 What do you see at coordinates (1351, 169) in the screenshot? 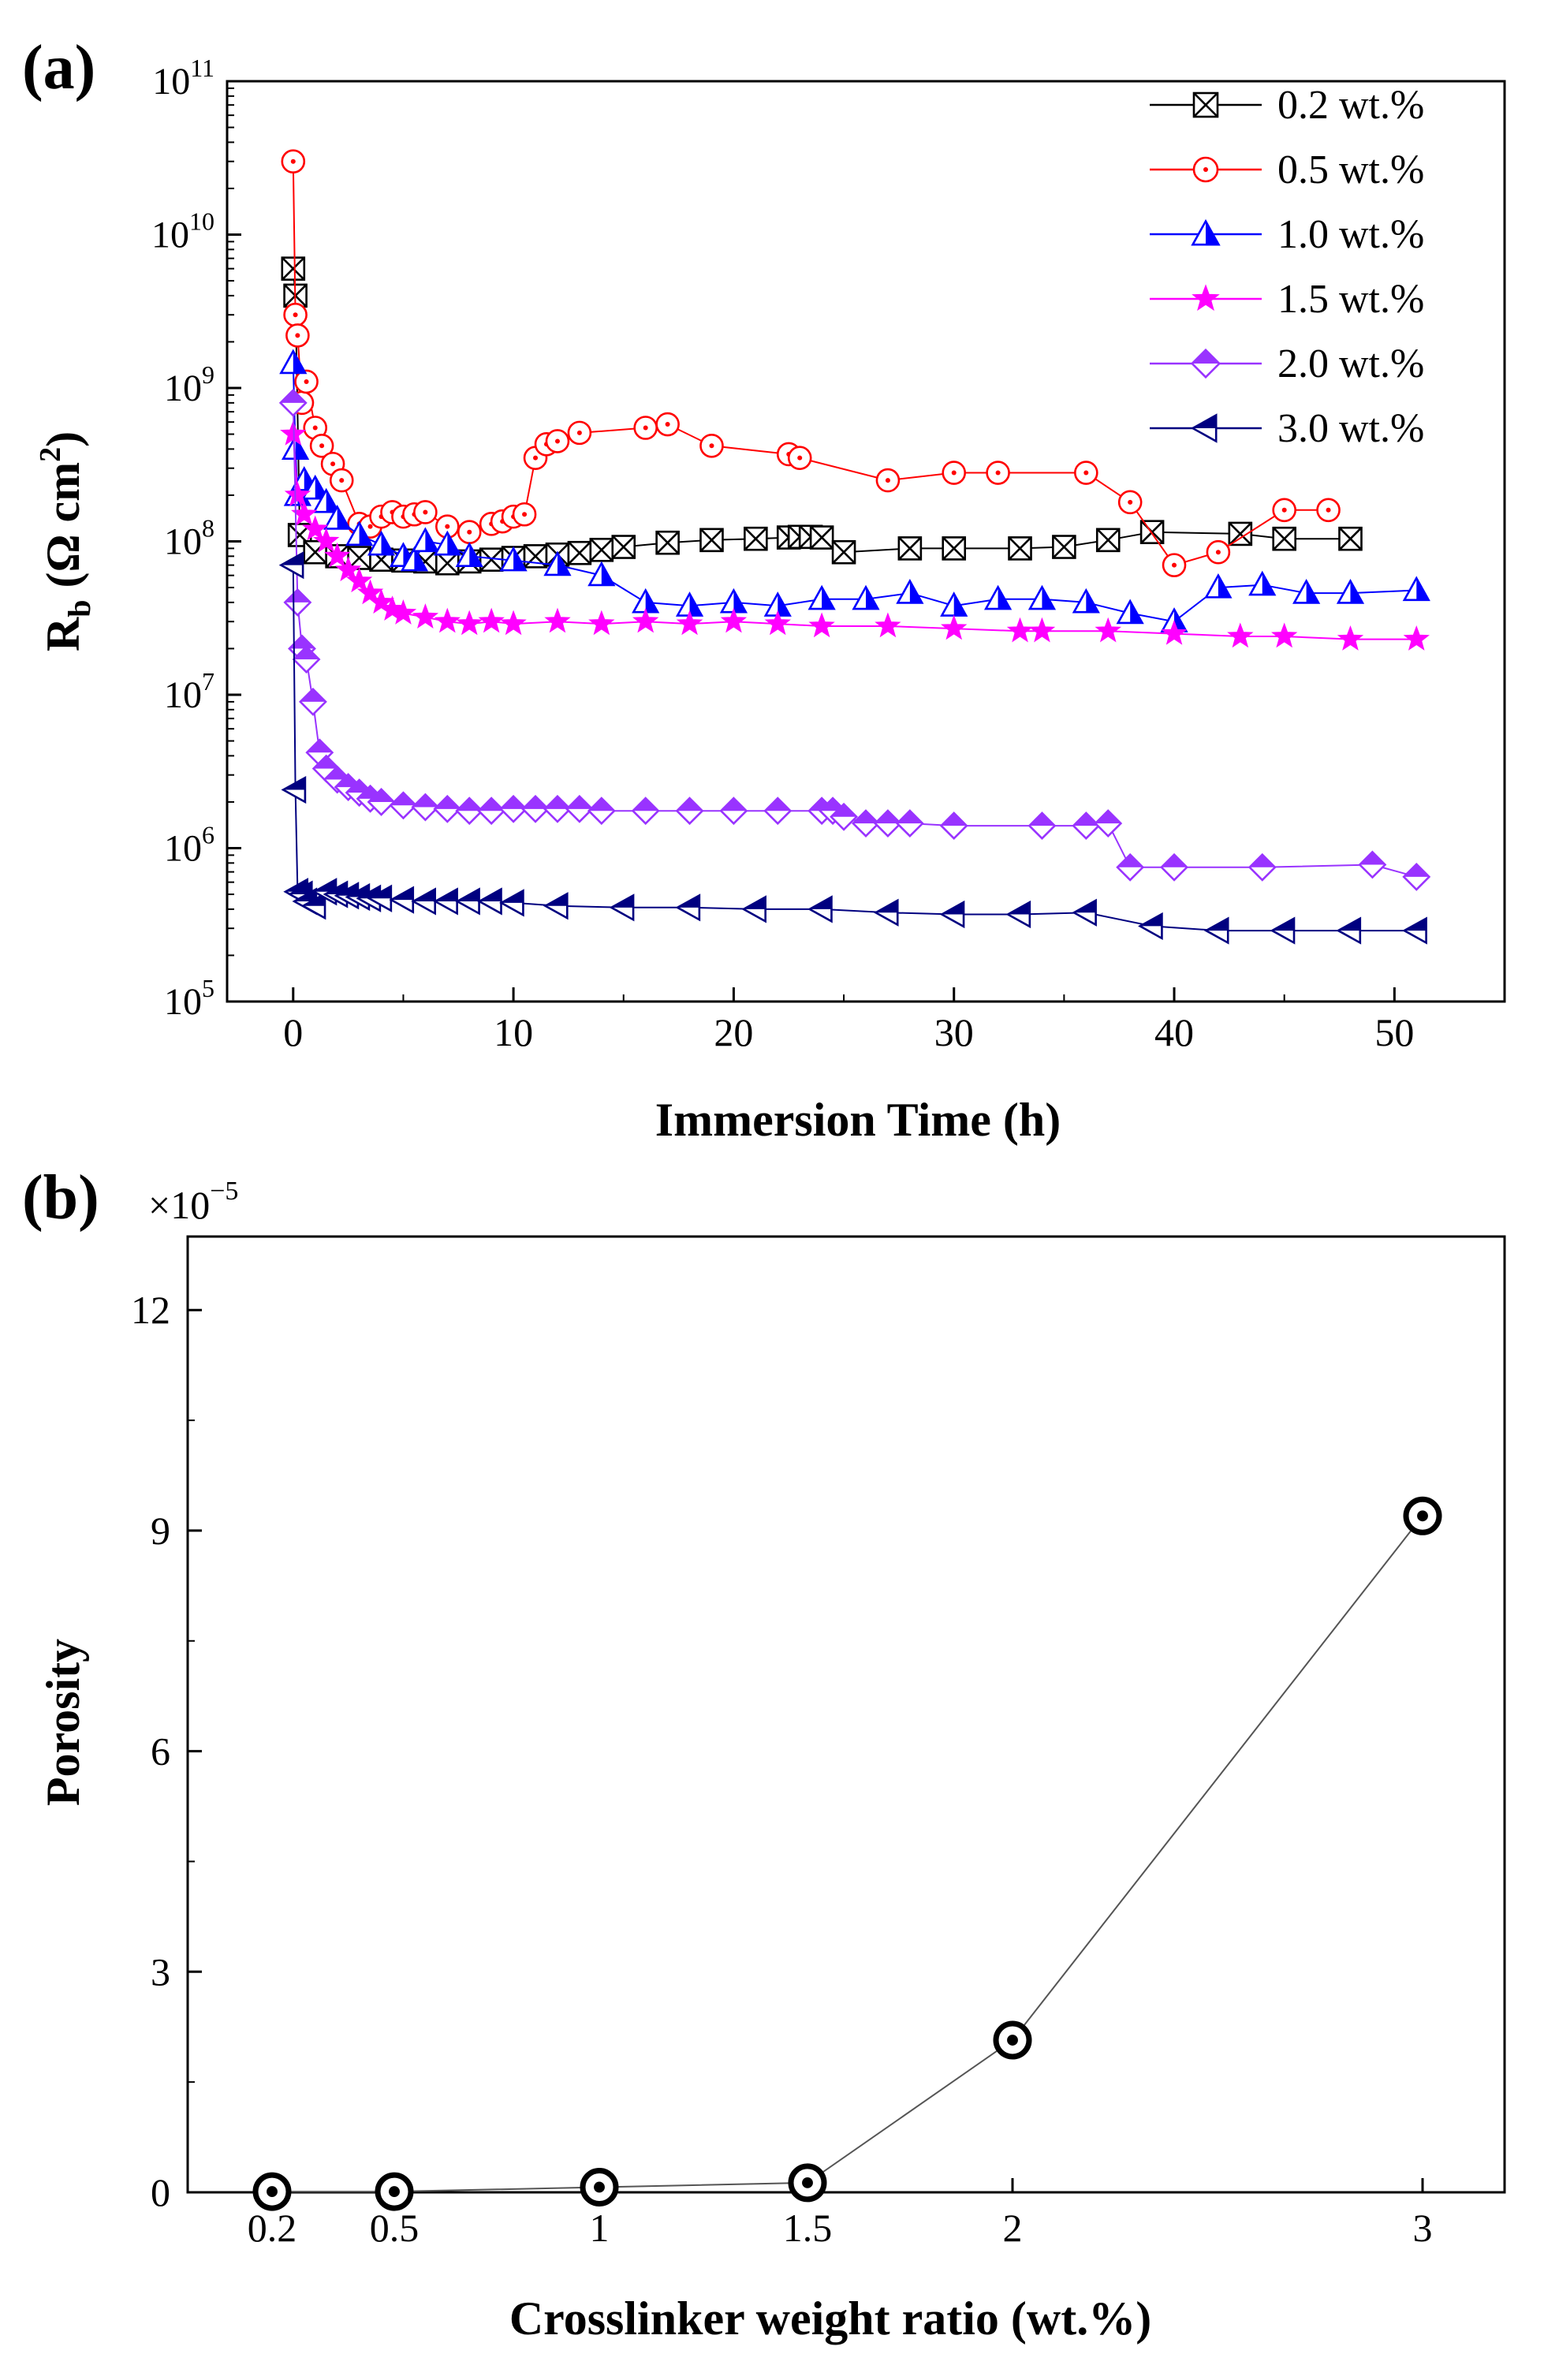
I see `legend-label: 0.5 wt.%` at bounding box center [1351, 169].